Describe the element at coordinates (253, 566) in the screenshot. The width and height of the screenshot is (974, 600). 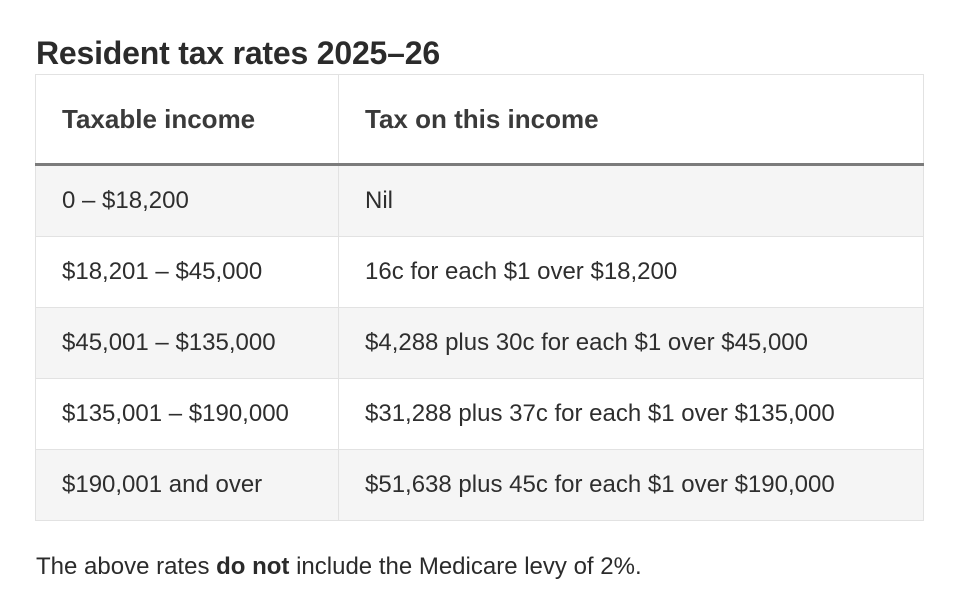
I see `note-emphasis: do not` at that location.